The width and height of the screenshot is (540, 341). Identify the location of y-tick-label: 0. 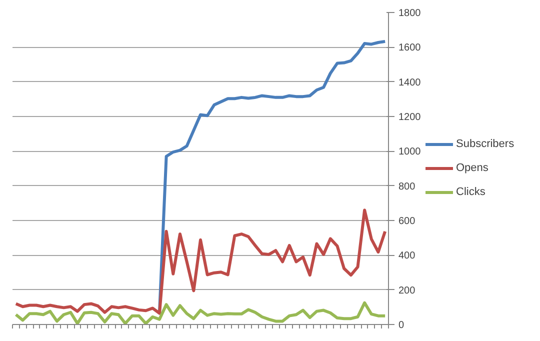
(401, 325).